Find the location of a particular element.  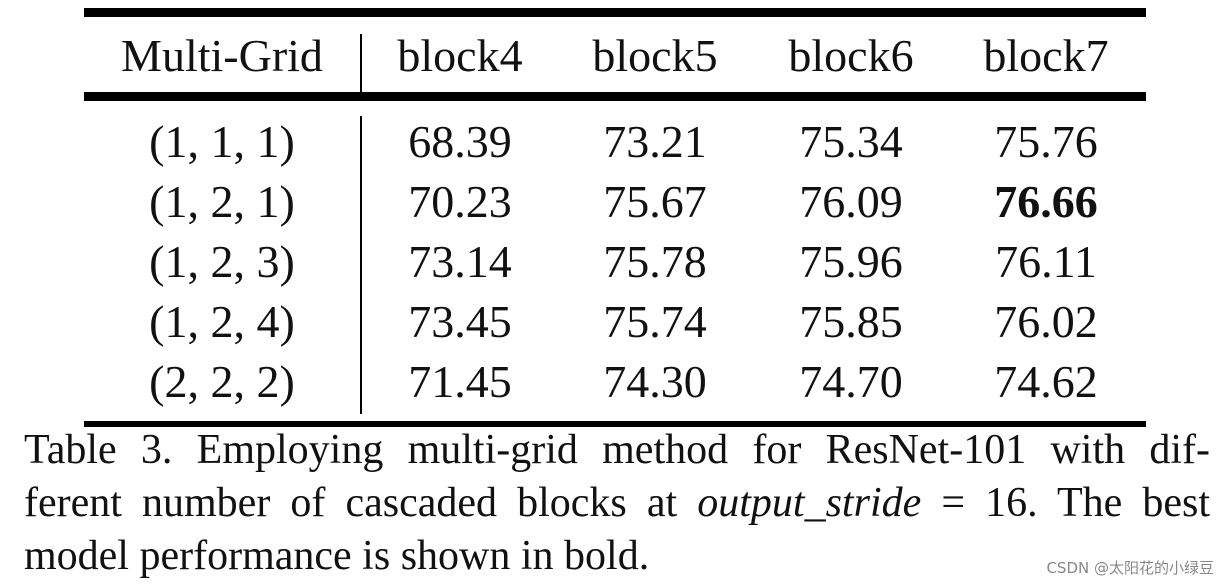

table-cell: 75.74 is located at coordinates (655, 321).